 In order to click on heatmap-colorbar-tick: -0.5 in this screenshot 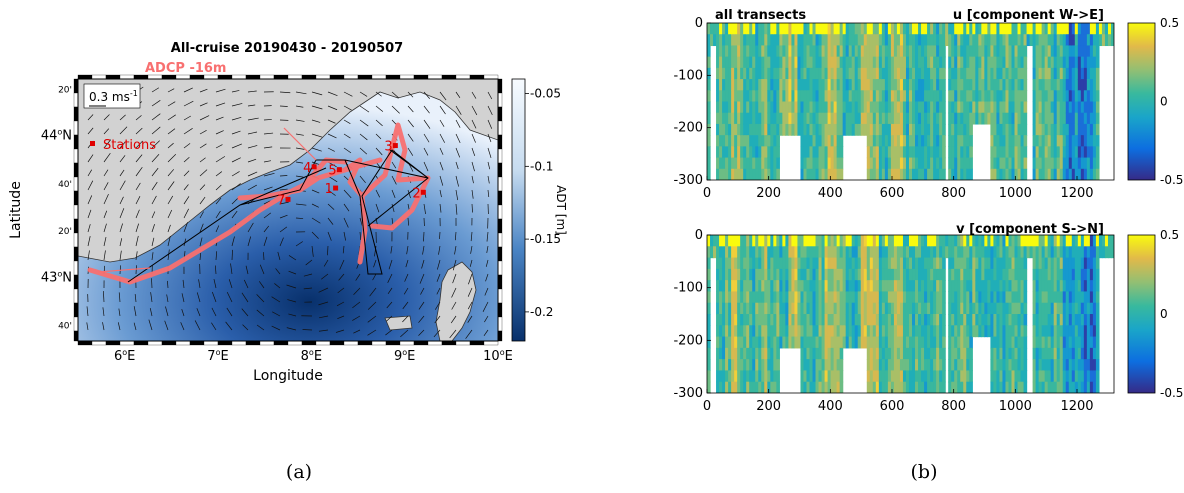, I will do `click(1171, 393)`.